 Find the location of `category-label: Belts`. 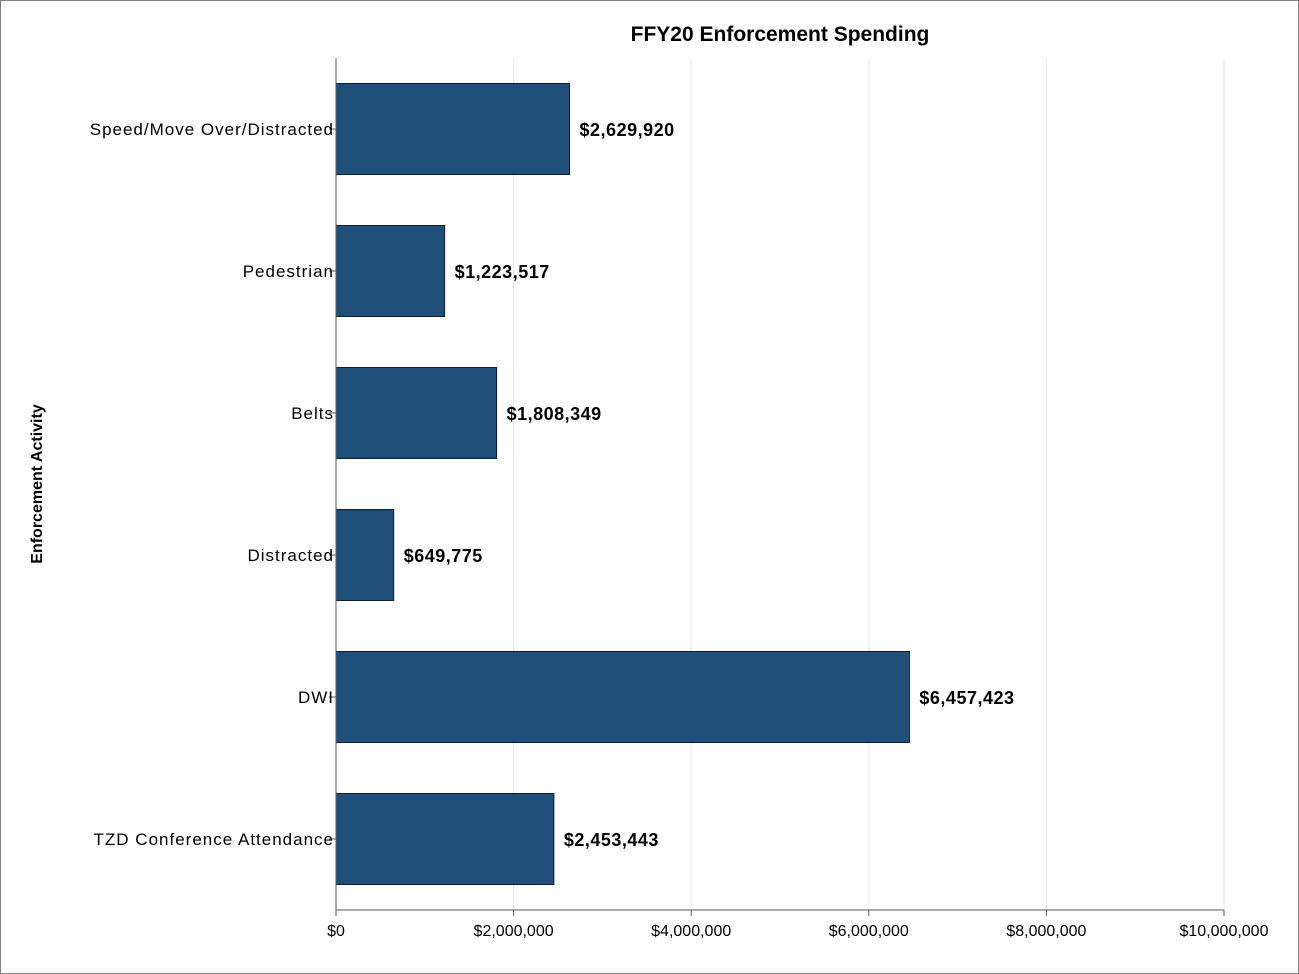

category-label: Belts is located at coordinates (312, 413).